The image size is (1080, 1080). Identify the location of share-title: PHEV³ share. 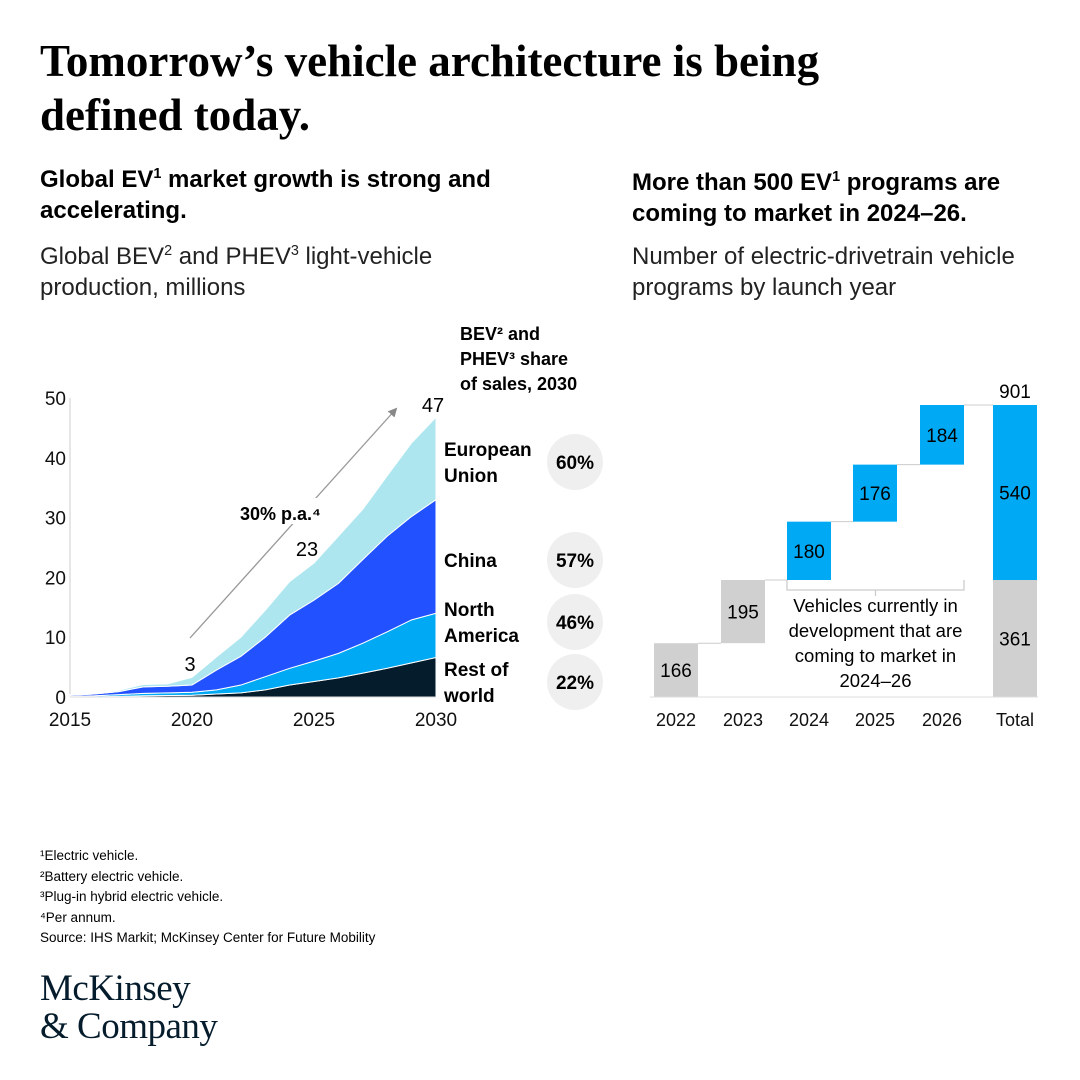
(514, 359).